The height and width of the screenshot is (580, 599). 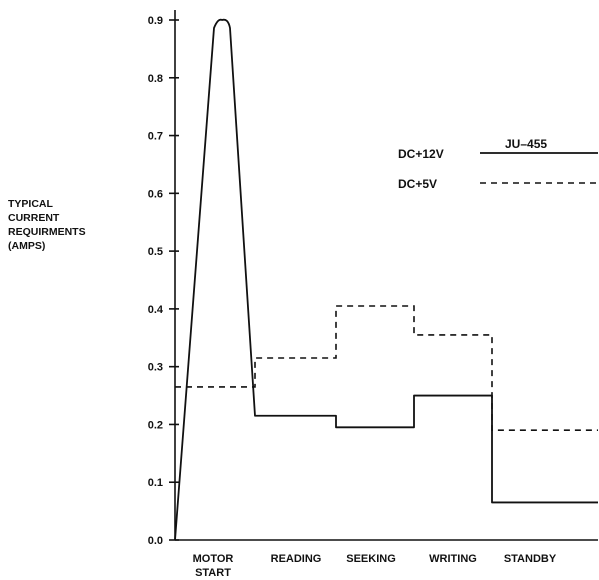 What do you see at coordinates (155, 425) in the screenshot?
I see `y-tick-label: 0.2` at bounding box center [155, 425].